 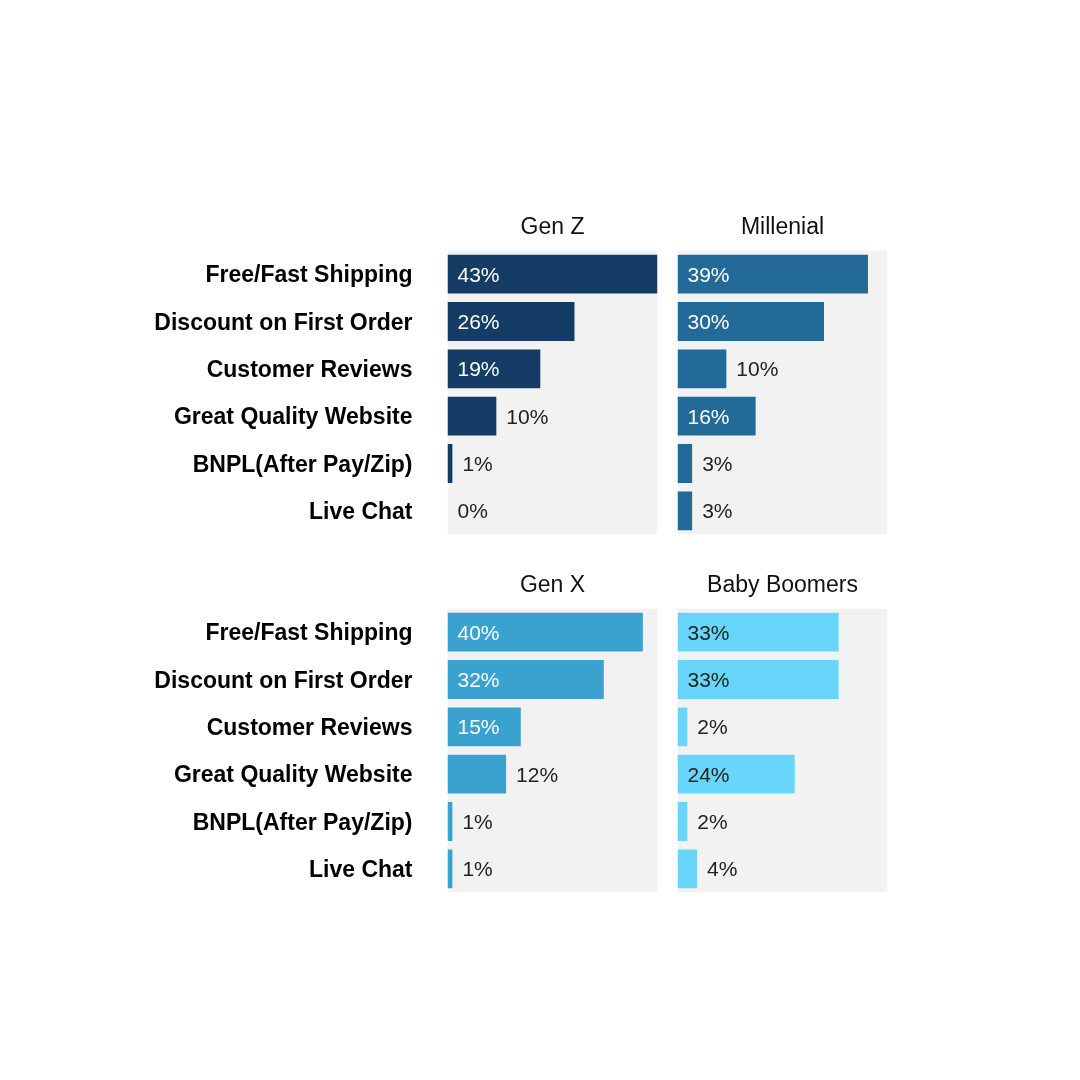 I want to click on data-label: 16%, so click(x=708, y=416).